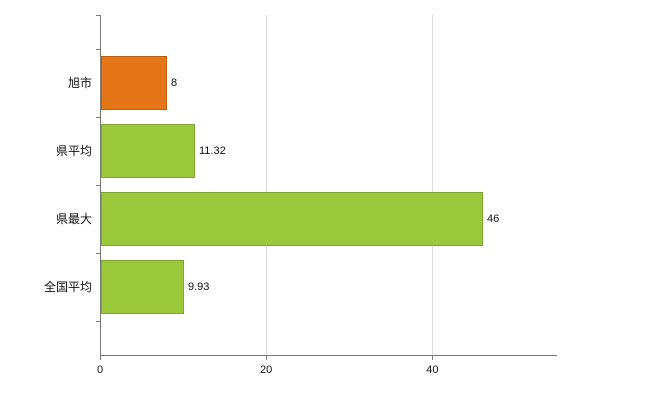 This screenshot has width=650, height=400. I want to click on value-label: 11.32, so click(212, 151).